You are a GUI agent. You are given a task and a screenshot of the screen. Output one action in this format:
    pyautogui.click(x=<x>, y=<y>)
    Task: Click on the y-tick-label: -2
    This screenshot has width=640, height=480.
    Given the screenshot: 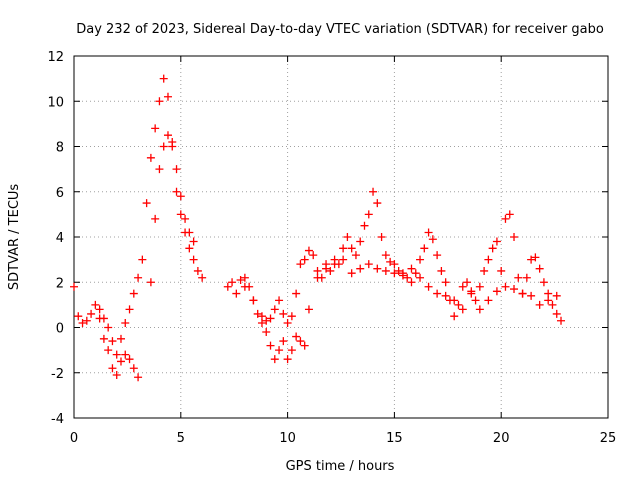 What is the action you would take?
    pyautogui.click(x=57, y=374)
    